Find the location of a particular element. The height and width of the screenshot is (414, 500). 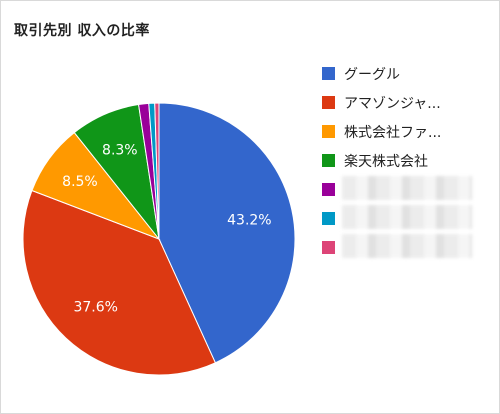

chart-title: 取引先別 収入の比率 is located at coordinates (82, 31).